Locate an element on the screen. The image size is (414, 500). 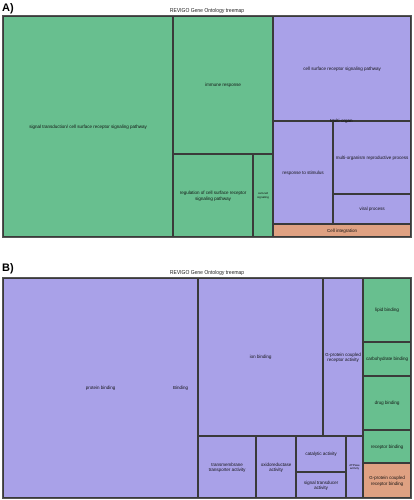
panel-label: A) is located at coordinates (8, 8).